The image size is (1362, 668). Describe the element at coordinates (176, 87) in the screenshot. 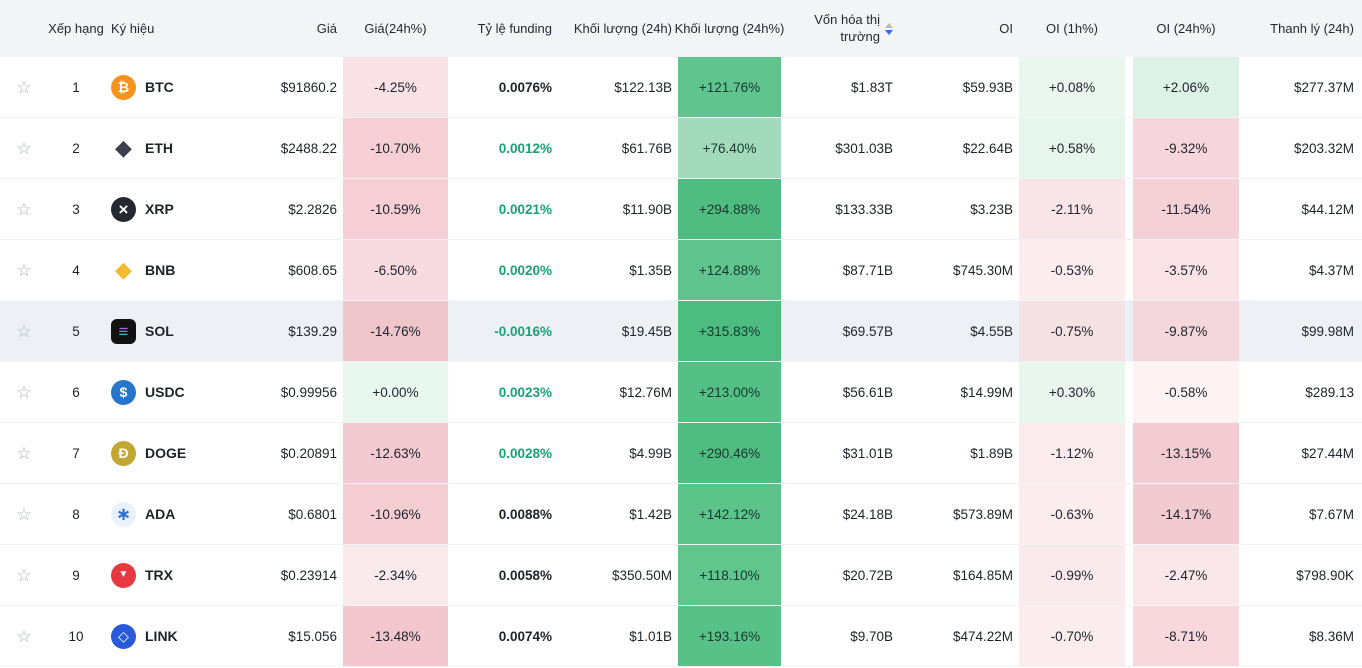

I see `symbol-cell: ₿ BTC` at that location.